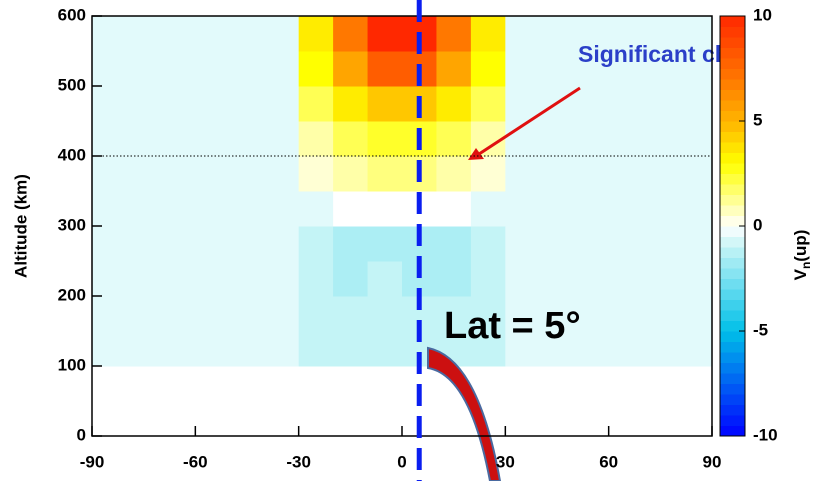 Image resolution: width=821 pixels, height=481 pixels. I want to click on y-tick-label: 500, so click(72, 84).